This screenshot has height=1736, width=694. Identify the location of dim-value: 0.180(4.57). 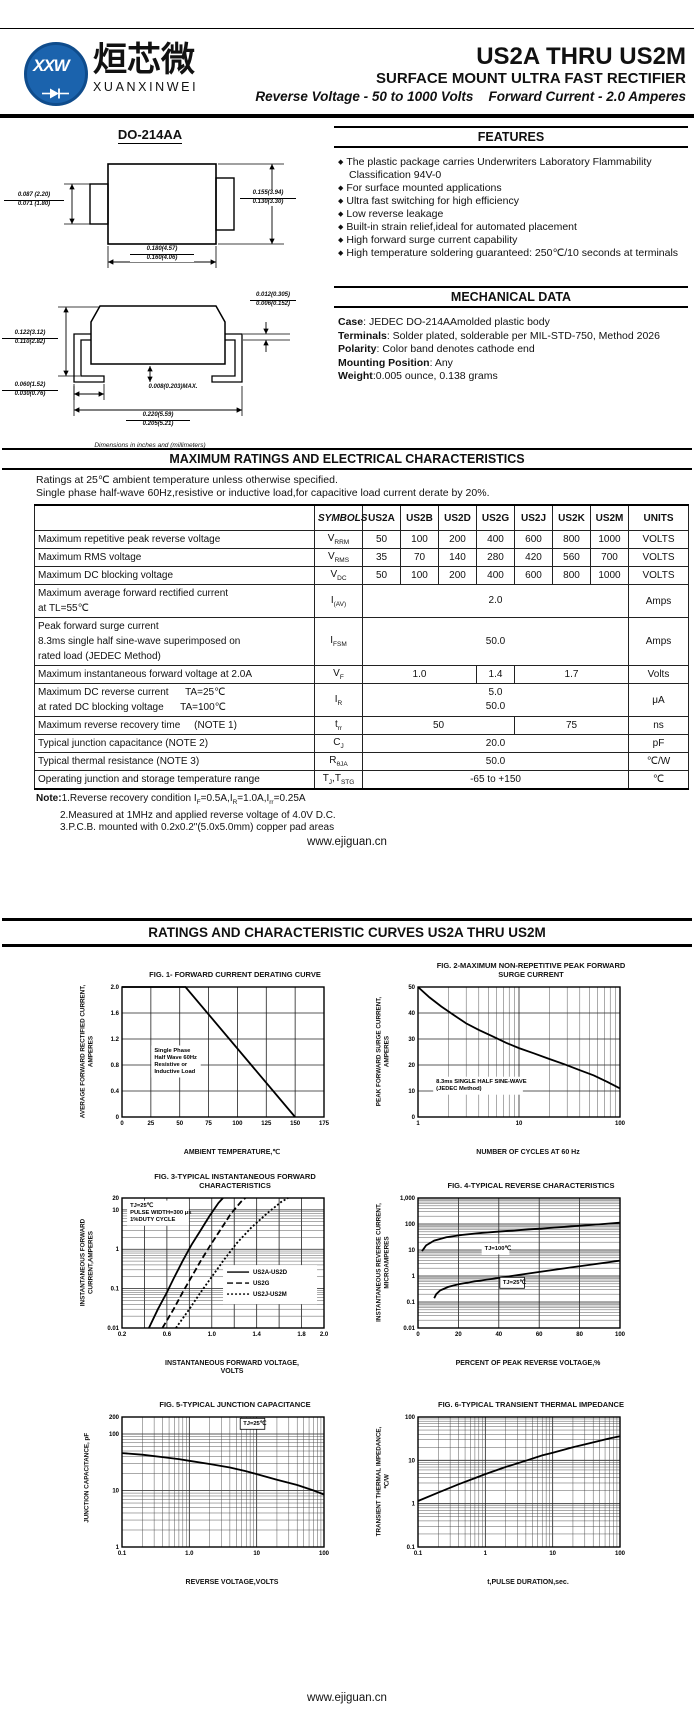
(162, 250).